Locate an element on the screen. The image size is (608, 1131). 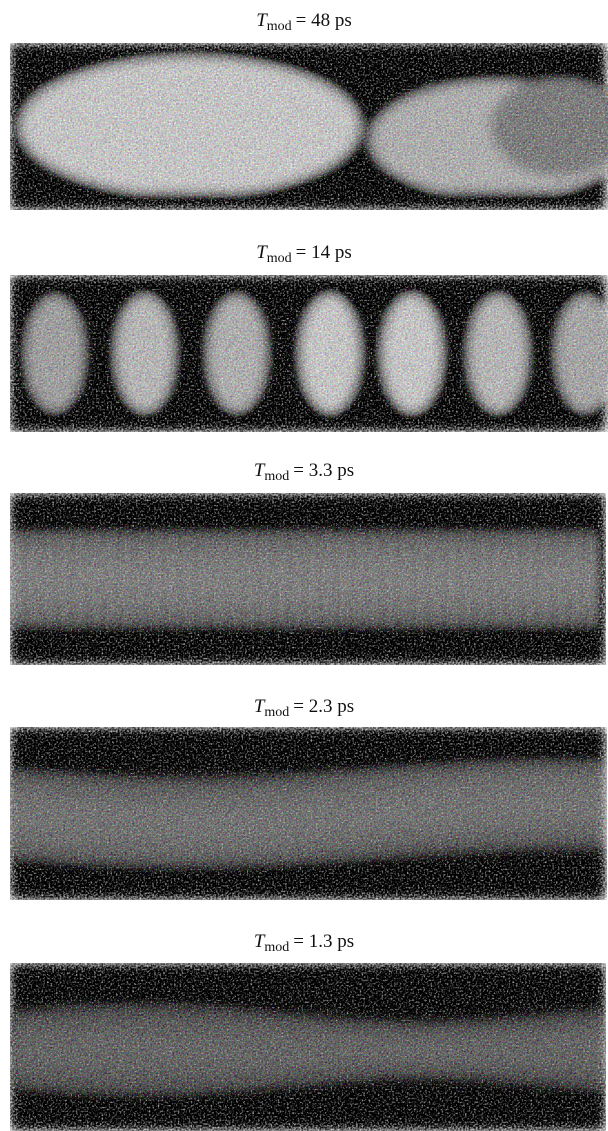
image-band is located at coordinates (308, 1047).